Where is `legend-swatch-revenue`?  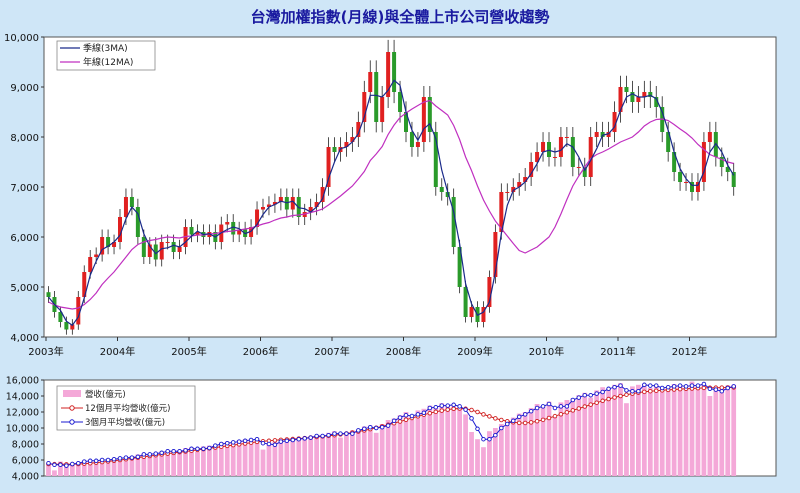
legend-swatch-revenue is located at coordinates (72, 393).